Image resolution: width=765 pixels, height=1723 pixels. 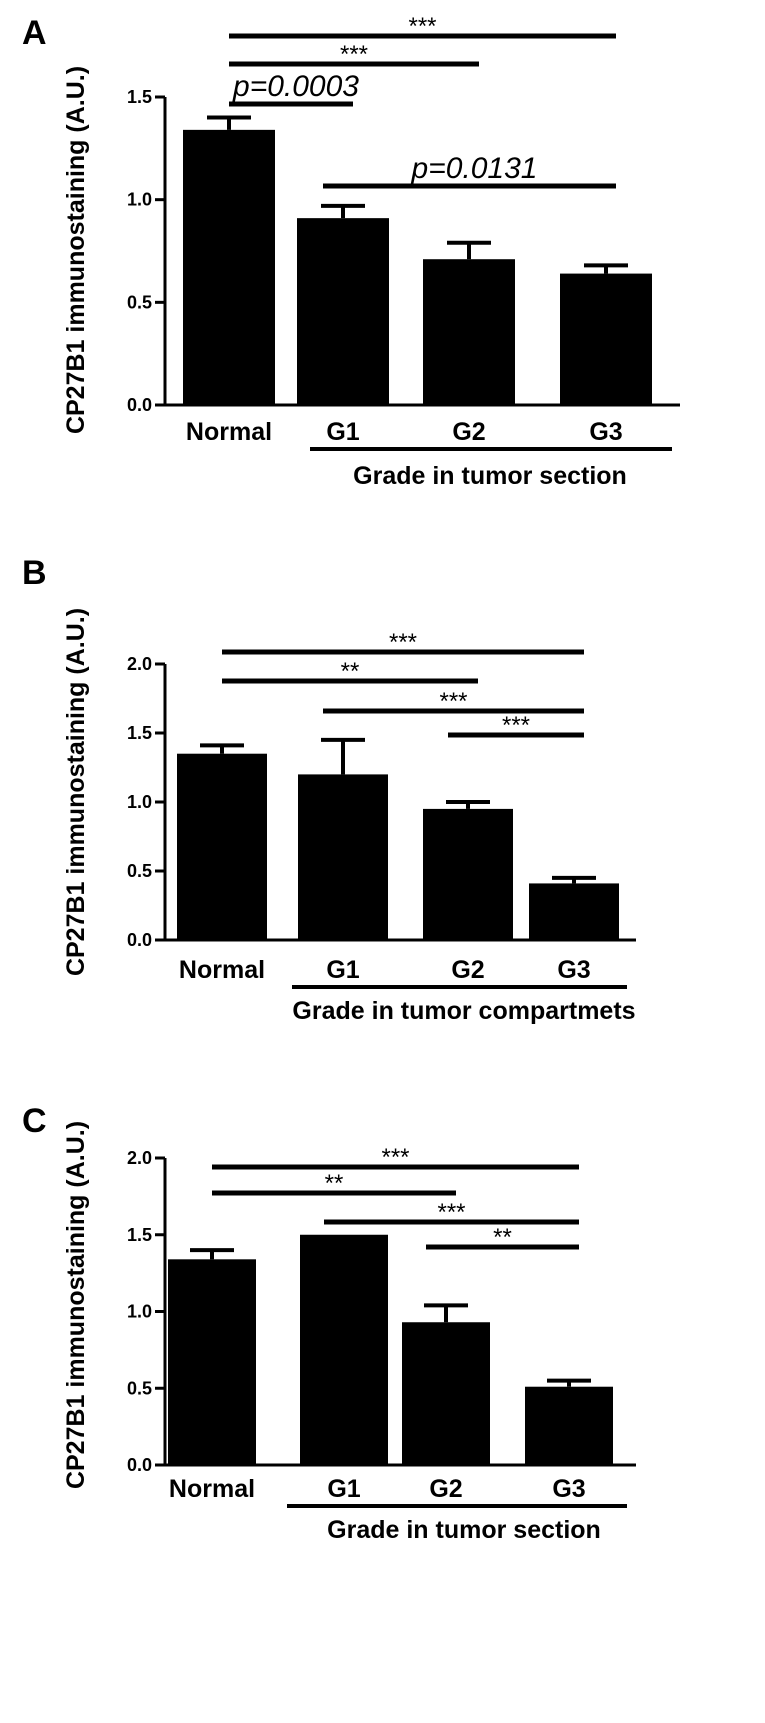 What do you see at coordinates (34, 1121) in the screenshot?
I see `panel-c-letter: C` at bounding box center [34, 1121].